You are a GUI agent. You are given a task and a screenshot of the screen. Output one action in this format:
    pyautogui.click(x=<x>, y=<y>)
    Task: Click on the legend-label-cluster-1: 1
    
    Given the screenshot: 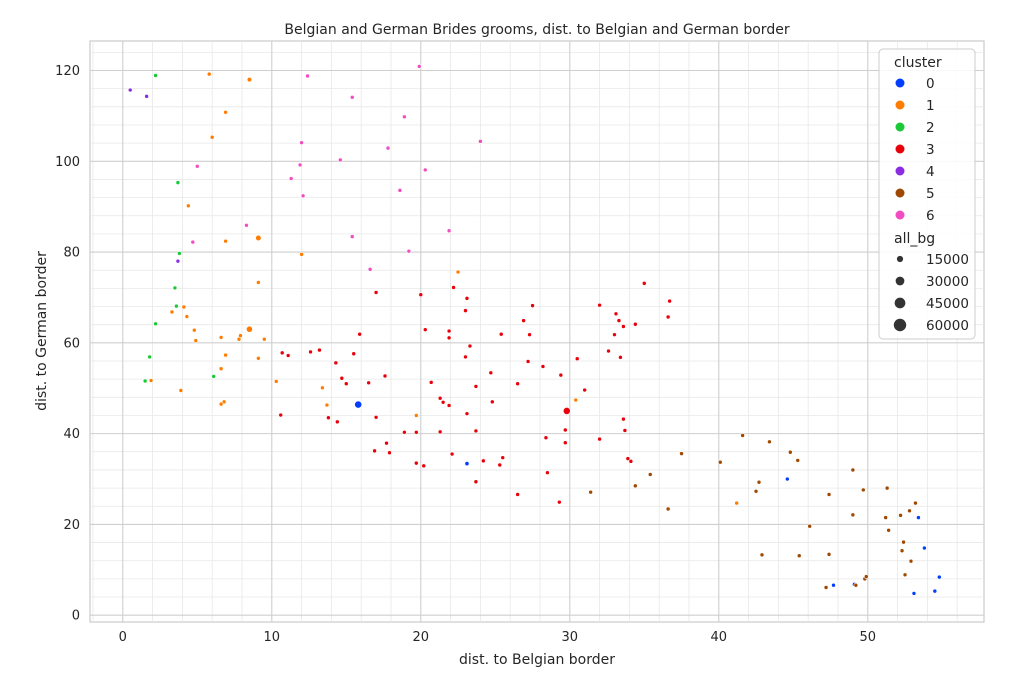 What is the action you would take?
    pyautogui.click(x=930, y=106)
    